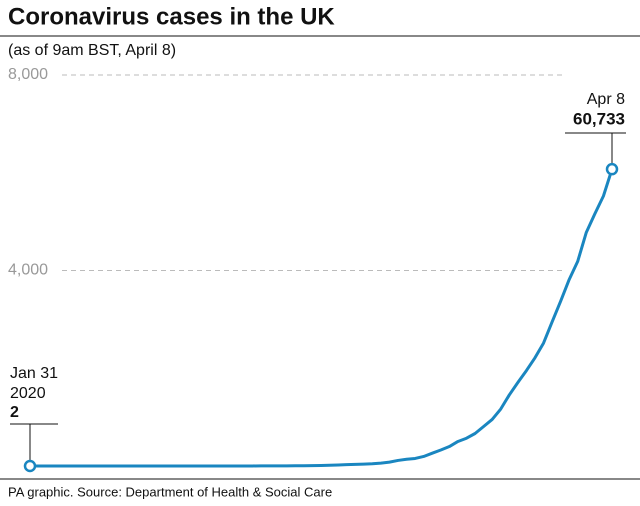 This screenshot has width=640, height=506. What do you see at coordinates (606, 99) in the screenshot?
I see `x-label: Apr 8` at bounding box center [606, 99].